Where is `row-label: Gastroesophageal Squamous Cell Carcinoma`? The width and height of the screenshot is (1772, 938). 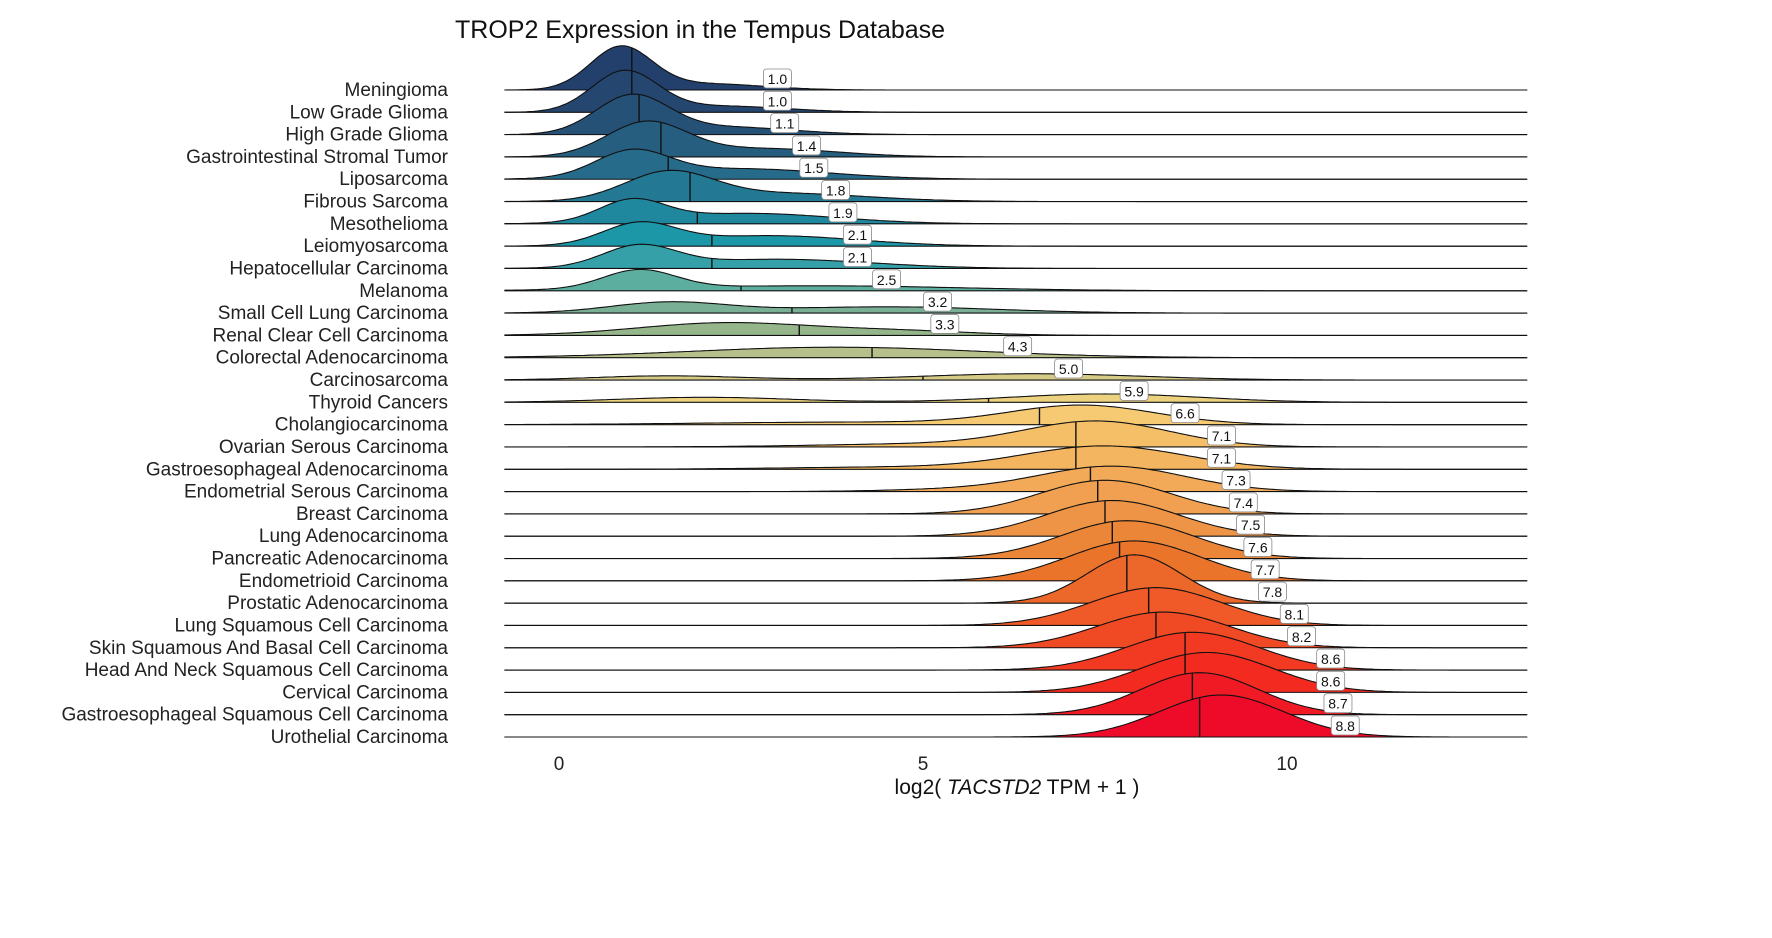
row-label: Gastroesophageal Squamous Cell Carcinoma is located at coordinates (254, 715).